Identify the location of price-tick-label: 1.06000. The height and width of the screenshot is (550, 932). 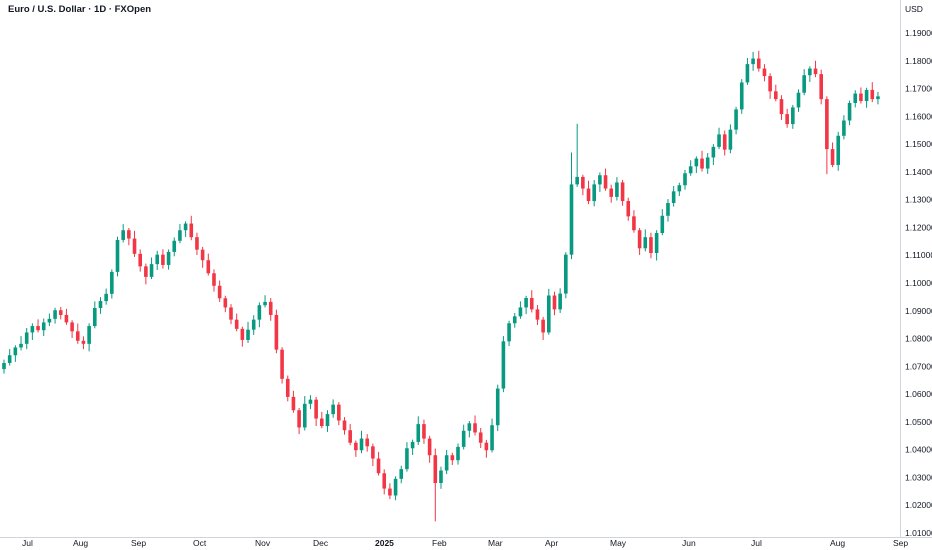
(918, 394).